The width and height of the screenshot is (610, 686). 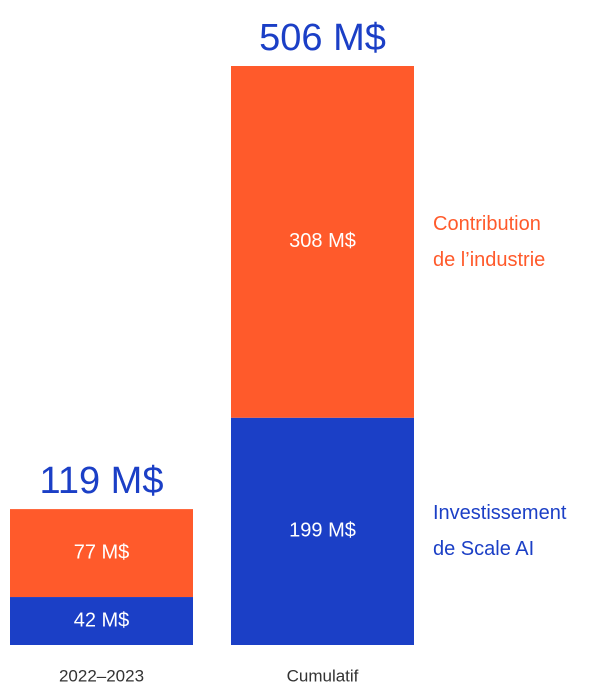 I want to click on legend-entry: Contribution de l’industrie, so click(x=489, y=241).